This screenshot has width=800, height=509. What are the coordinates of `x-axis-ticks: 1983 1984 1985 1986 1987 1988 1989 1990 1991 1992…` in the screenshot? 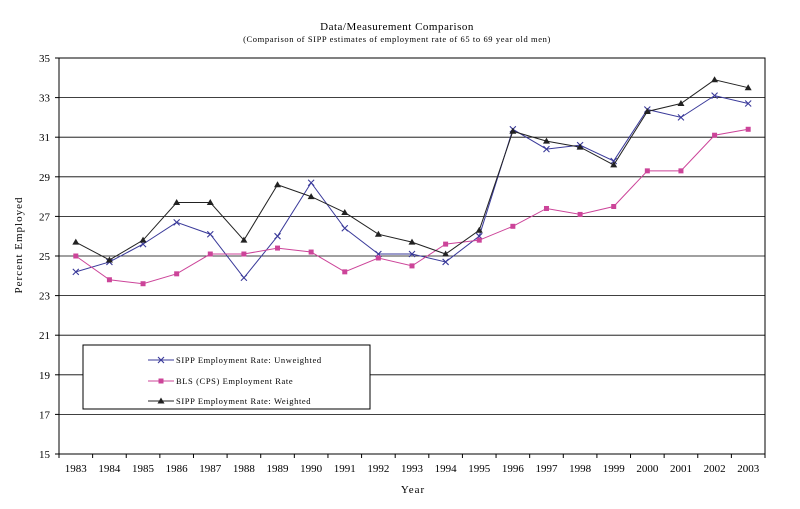 It's located at (412, 464).